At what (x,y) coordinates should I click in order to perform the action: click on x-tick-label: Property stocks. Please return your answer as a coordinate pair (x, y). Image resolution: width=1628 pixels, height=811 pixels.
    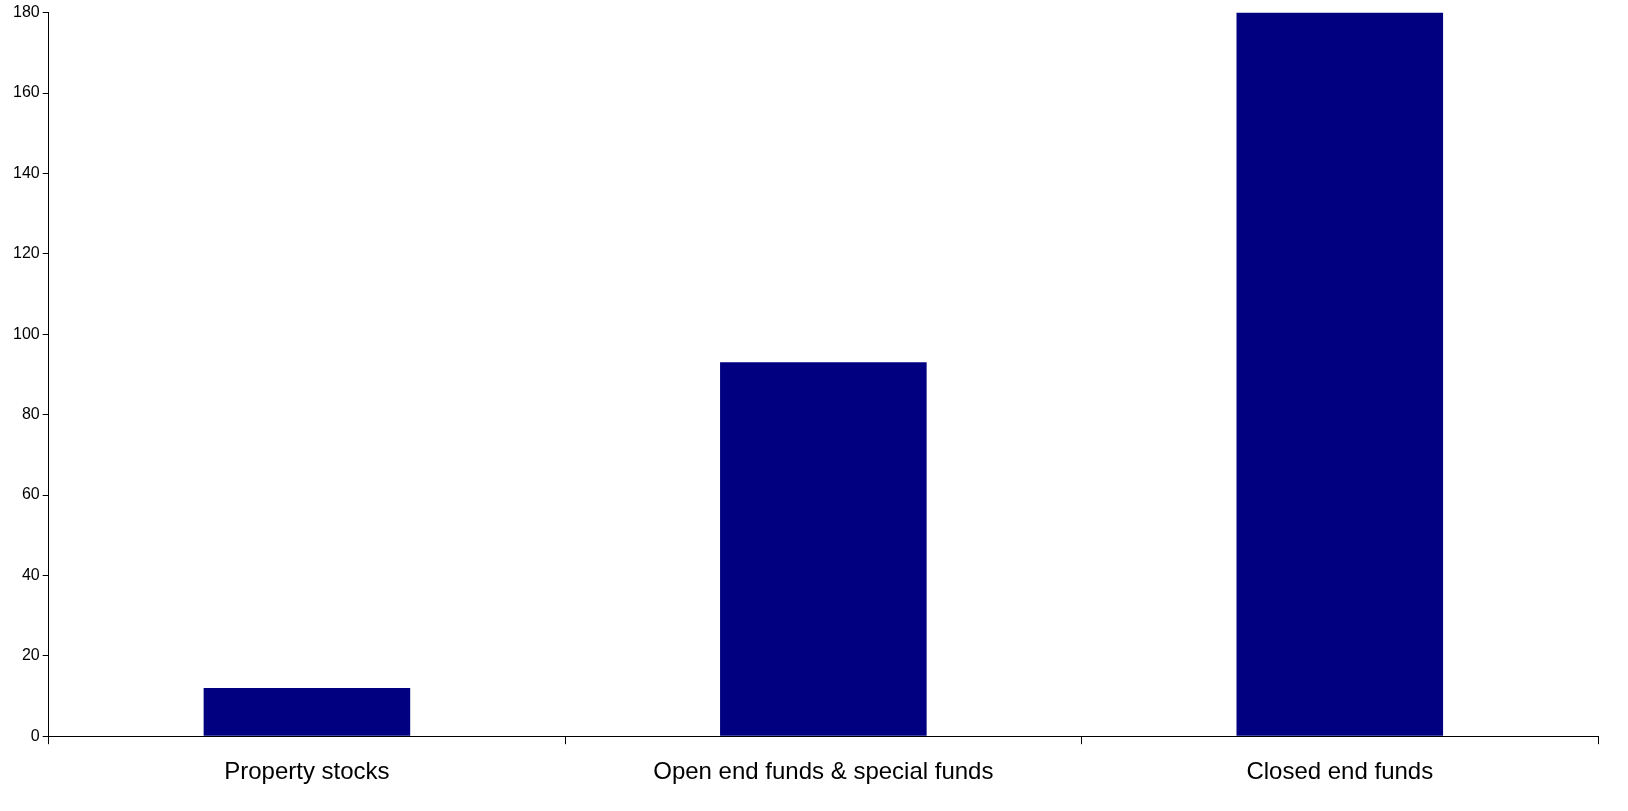
    Looking at the image, I should click on (307, 771).